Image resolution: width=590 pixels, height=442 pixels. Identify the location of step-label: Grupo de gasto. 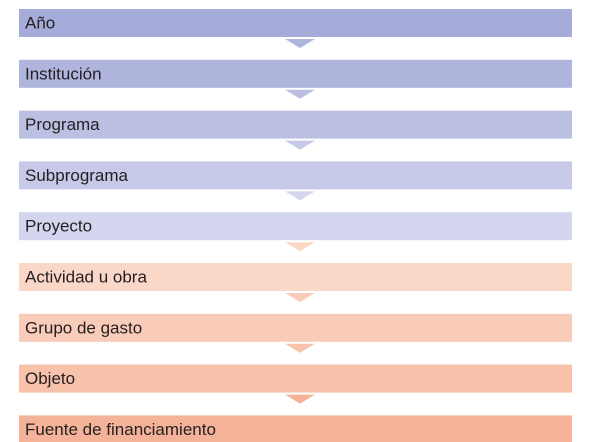
(83, 327).